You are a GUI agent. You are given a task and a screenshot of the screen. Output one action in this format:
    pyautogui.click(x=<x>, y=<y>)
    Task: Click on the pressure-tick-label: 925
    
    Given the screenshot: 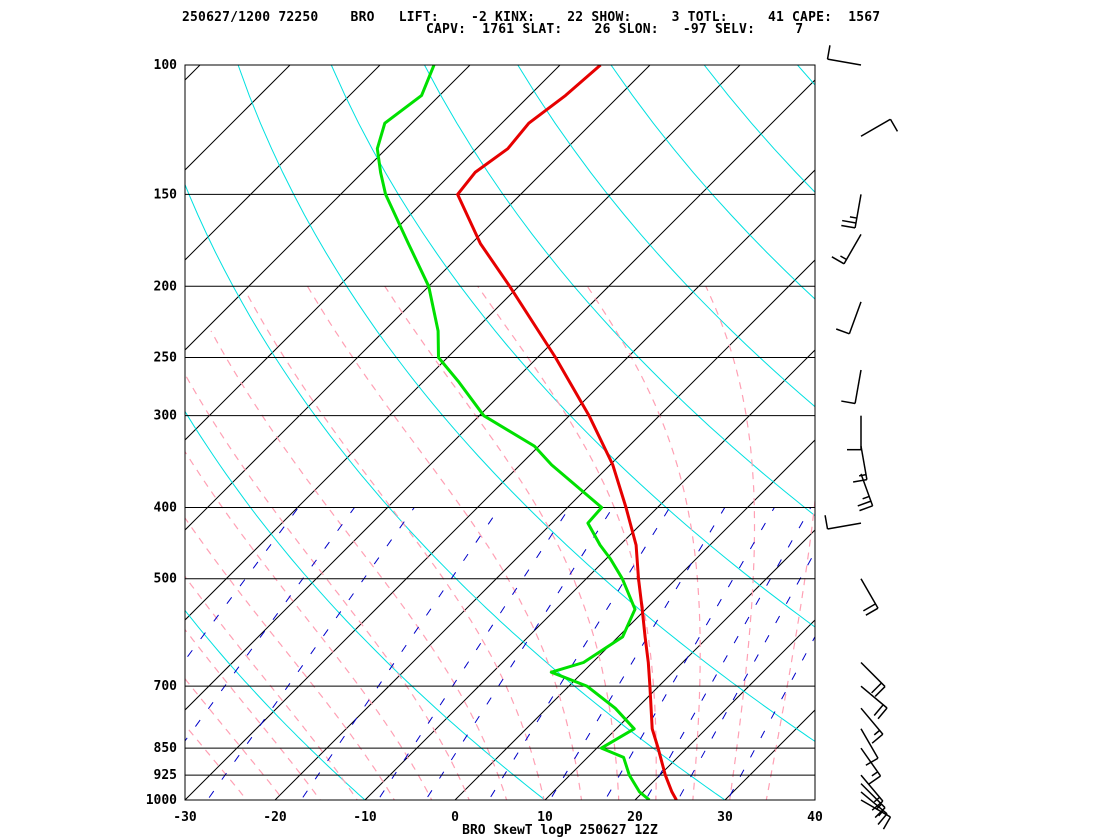 What is the action you would take?
    pyautogui.click(x=165, y=775)
    